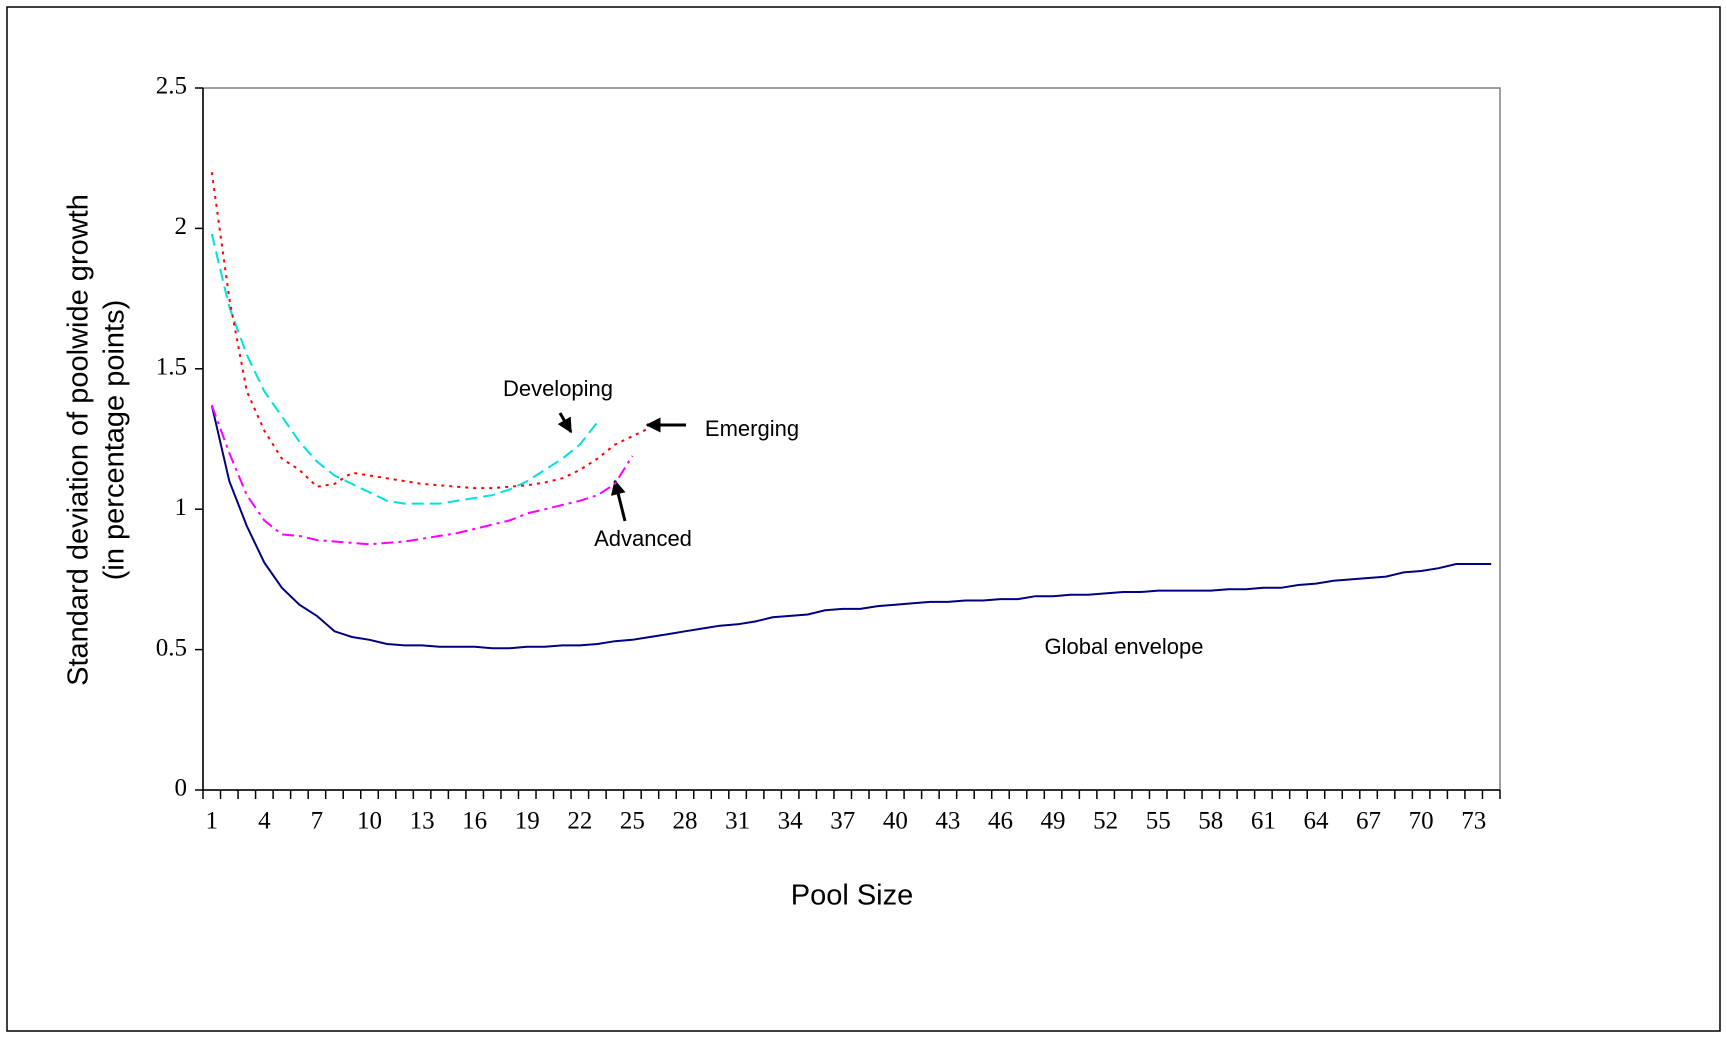  Describe the element at coordinates (369, 821) in the screenshot. I see `x-tick-label: 10` at that location.